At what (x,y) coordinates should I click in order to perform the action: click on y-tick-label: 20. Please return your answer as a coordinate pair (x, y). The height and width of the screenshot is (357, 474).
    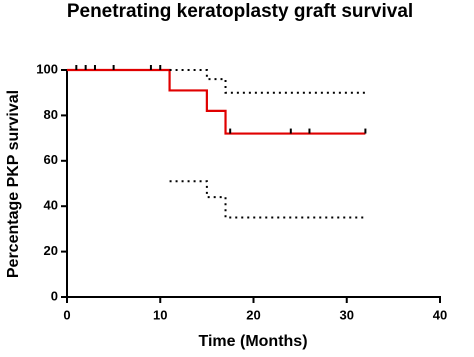
    Looking at the image, I should click on (51, 250).